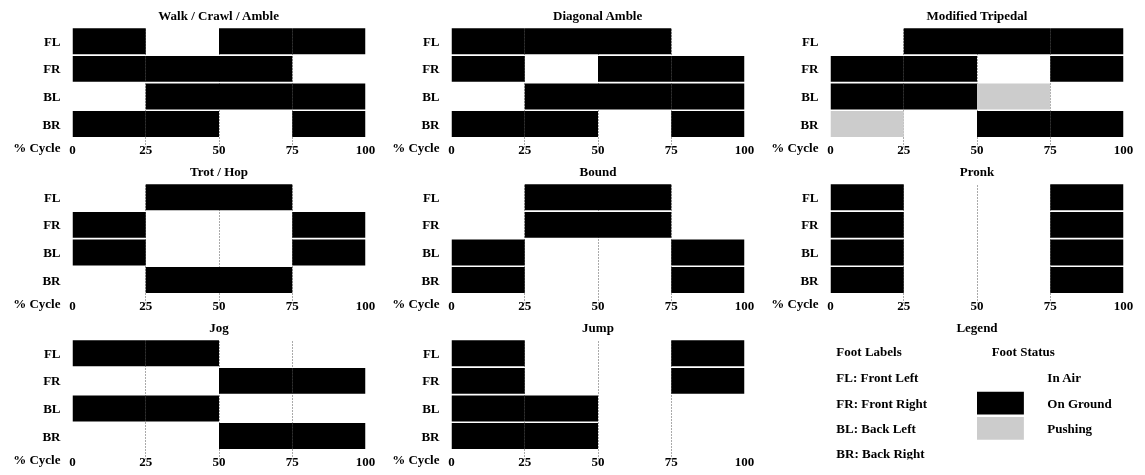 The width and height of the screenshot is (1145, 475). Describe the element at coordinates (977, 327) in the screenshot. I see `text: Legend` at that location.